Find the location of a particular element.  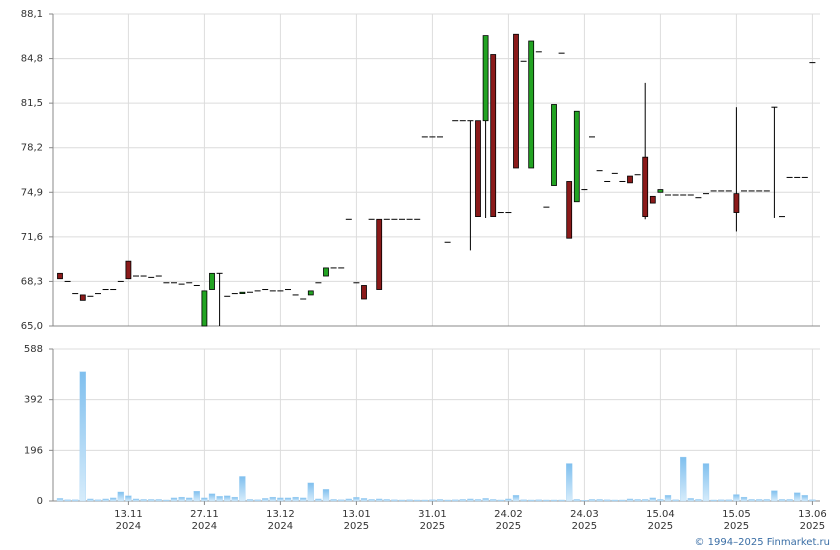

x-tick-label: 27.11 is located at coordinates (204, 514).